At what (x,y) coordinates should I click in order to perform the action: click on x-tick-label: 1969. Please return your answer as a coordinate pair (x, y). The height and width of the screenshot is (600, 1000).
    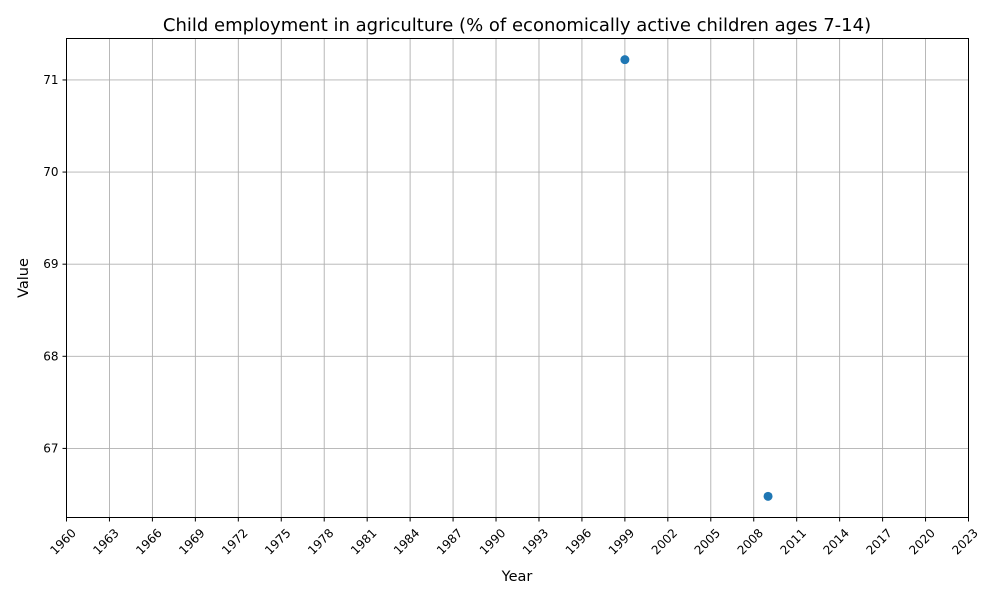
    Looking at the image, I should click on (191, 541).